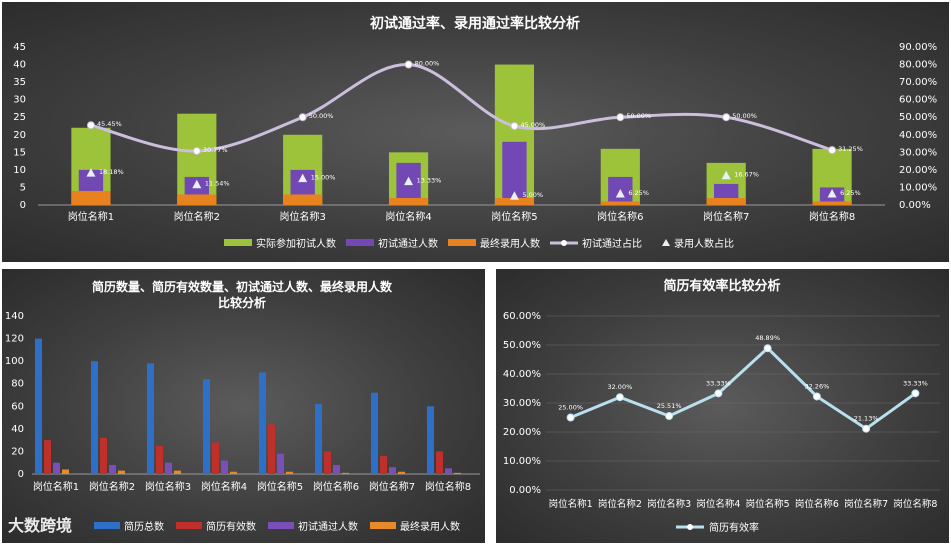  Describe the element at coordinates (19, 100) in the screenshot. I see `y-tick-label: 30` at that location.